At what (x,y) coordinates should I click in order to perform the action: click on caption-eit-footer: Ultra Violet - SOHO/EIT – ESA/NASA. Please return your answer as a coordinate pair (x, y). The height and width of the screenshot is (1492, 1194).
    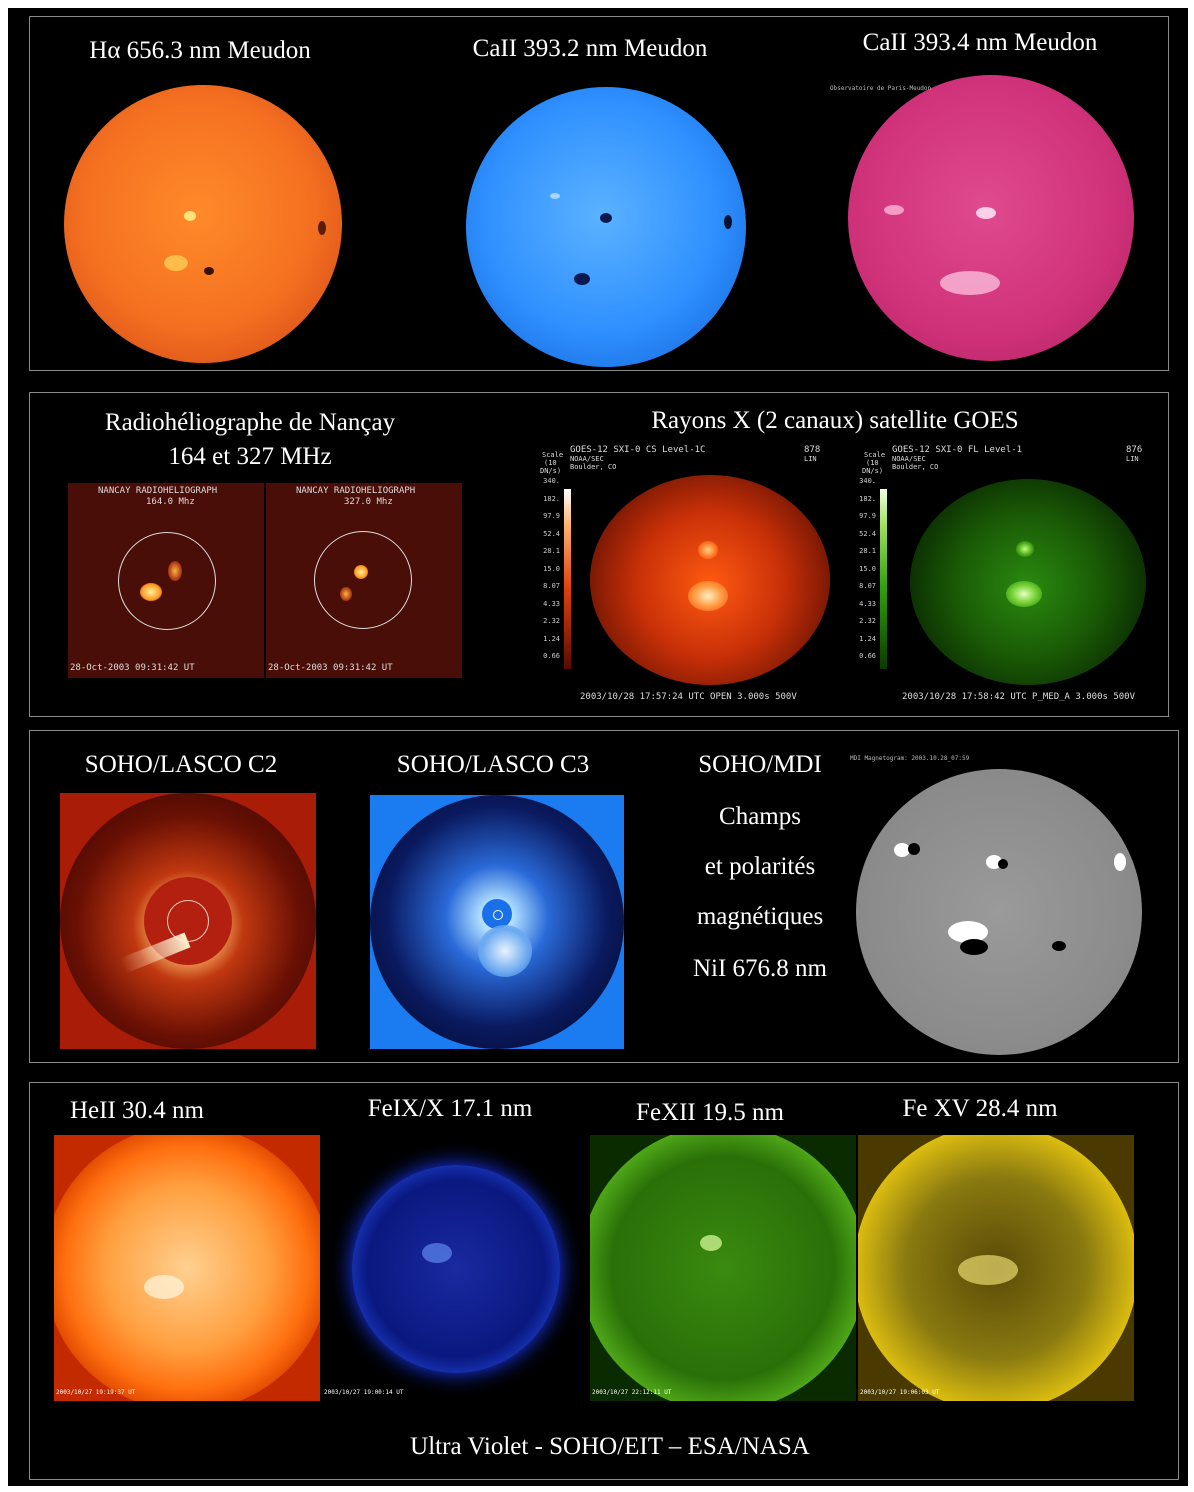
    Looking at the image, I should click on (610, 1446).